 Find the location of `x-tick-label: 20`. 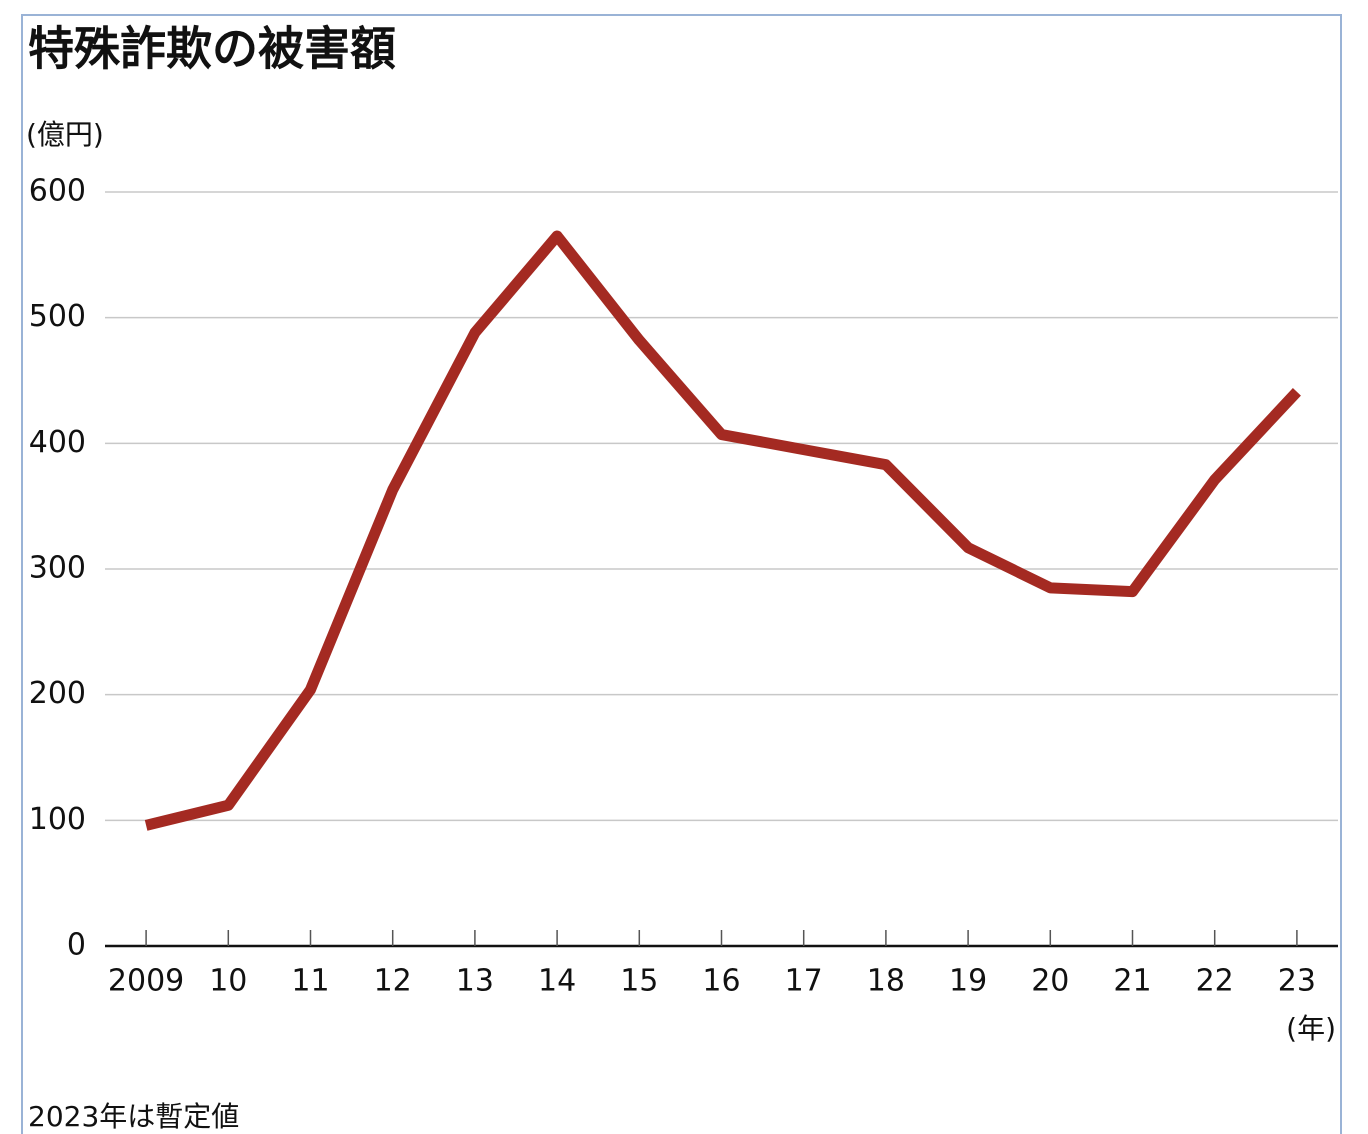

x-tick-label: 20 is located at coordinates (1050, 981).